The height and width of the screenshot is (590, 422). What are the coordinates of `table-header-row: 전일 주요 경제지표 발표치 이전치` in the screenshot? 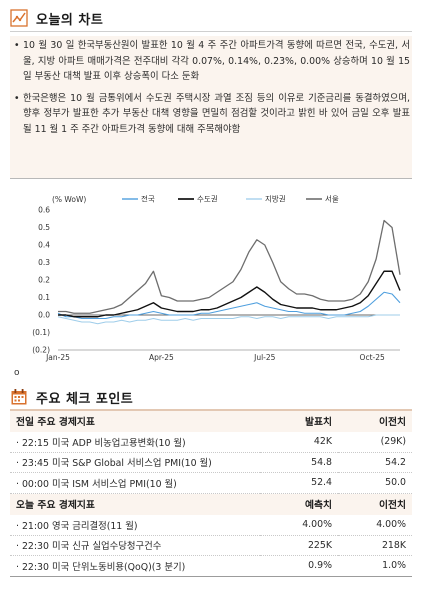 It's located at (211, 421).